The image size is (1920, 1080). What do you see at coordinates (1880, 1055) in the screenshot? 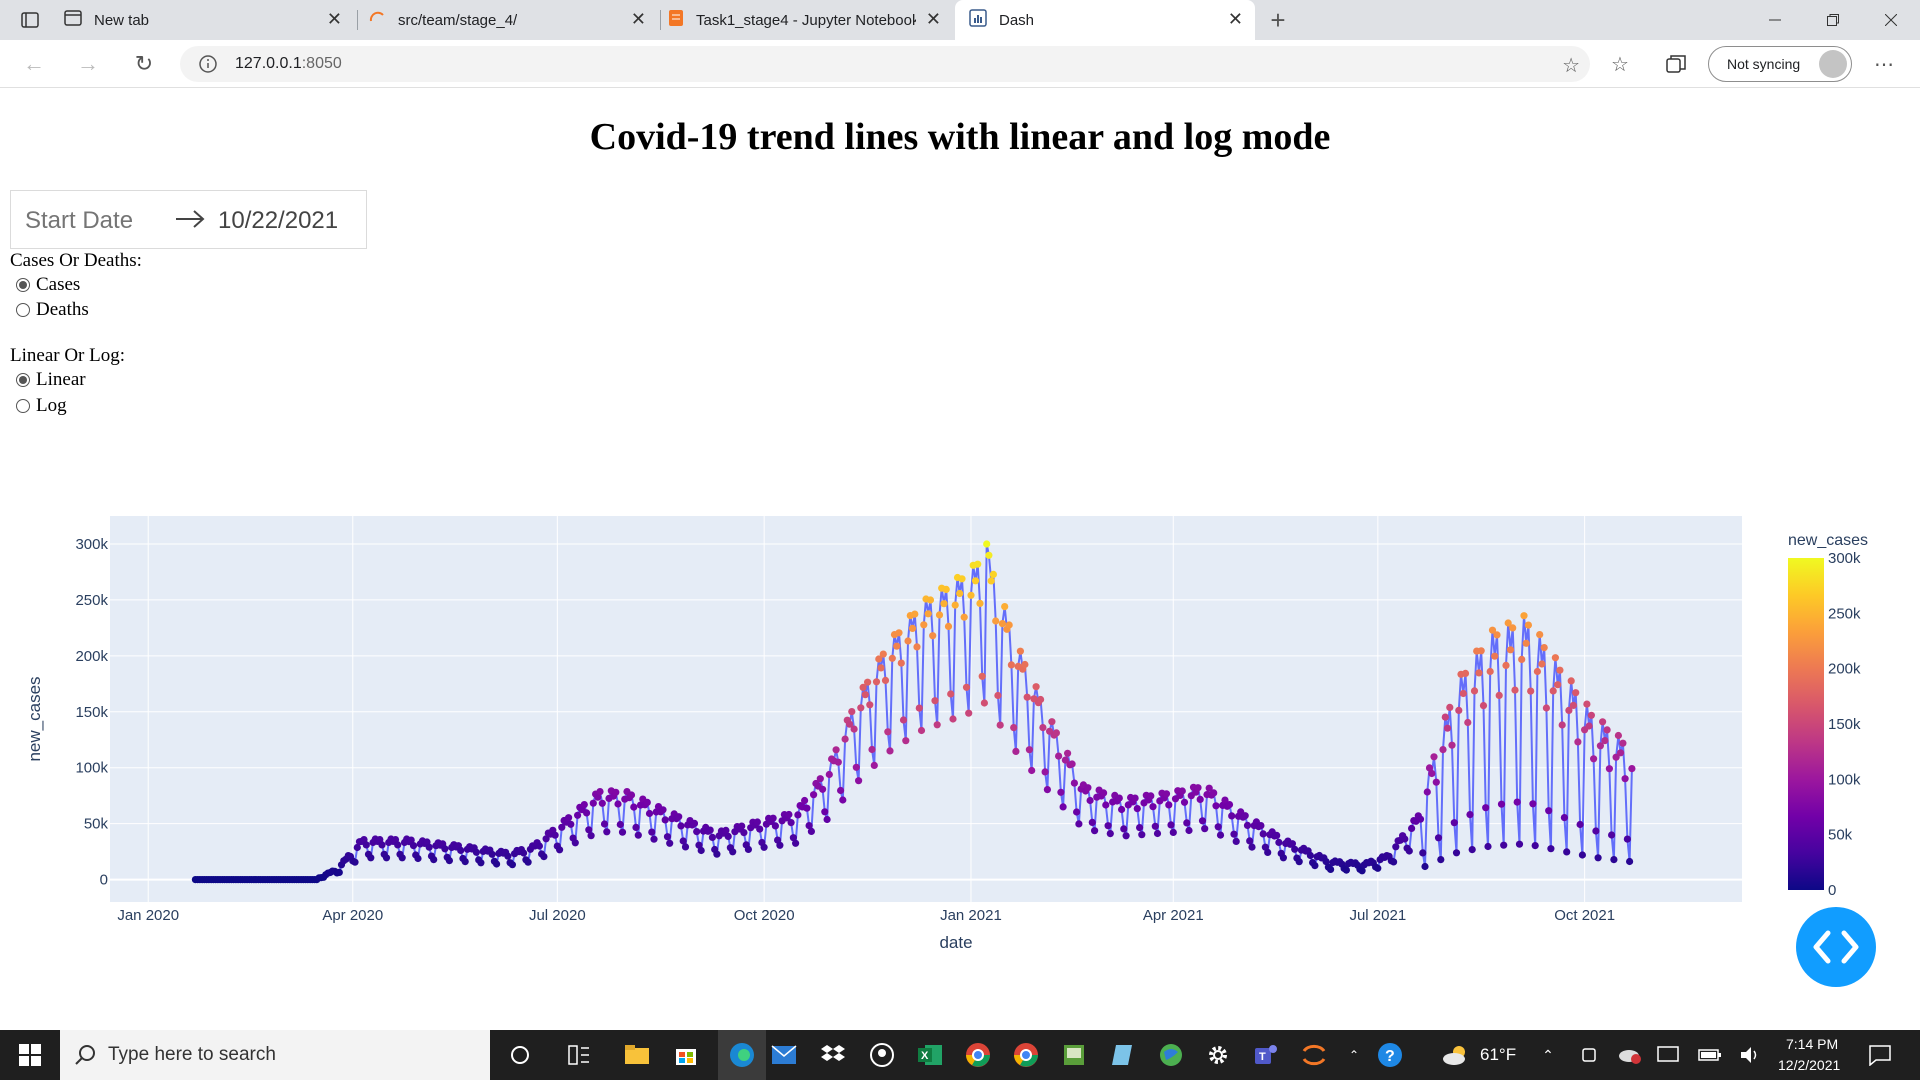
I see `notifications-icon` at bounding box center [1880, 1055].